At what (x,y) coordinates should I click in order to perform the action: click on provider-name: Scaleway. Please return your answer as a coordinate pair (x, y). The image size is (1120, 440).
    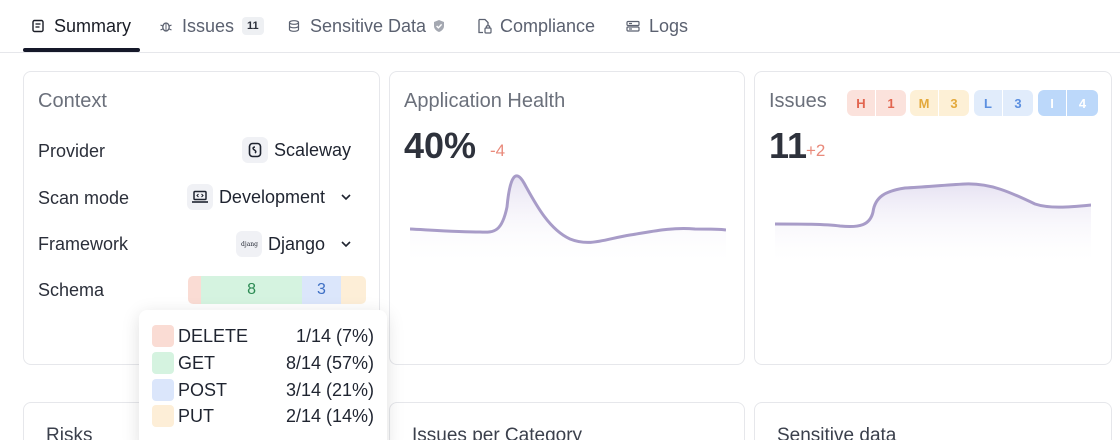
    Looking at the image, I should click on (312, 149).